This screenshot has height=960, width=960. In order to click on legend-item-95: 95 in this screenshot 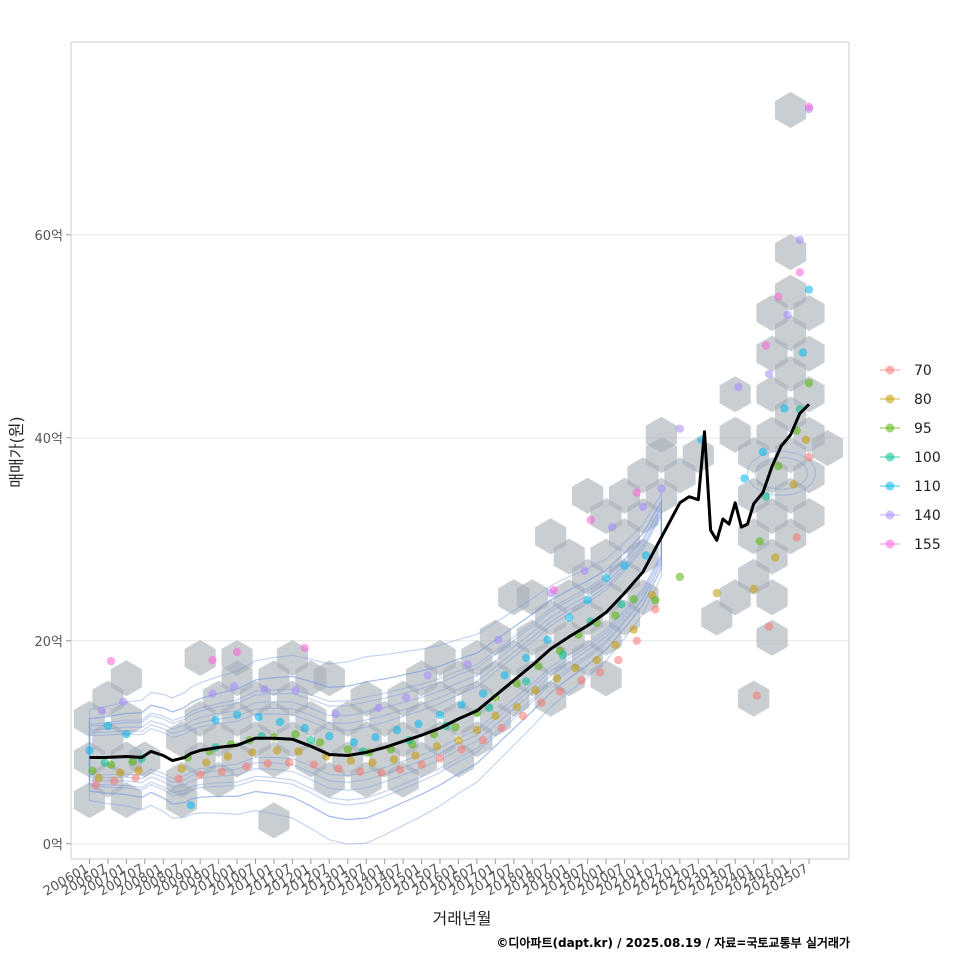, I will do `click(906, 429)`.